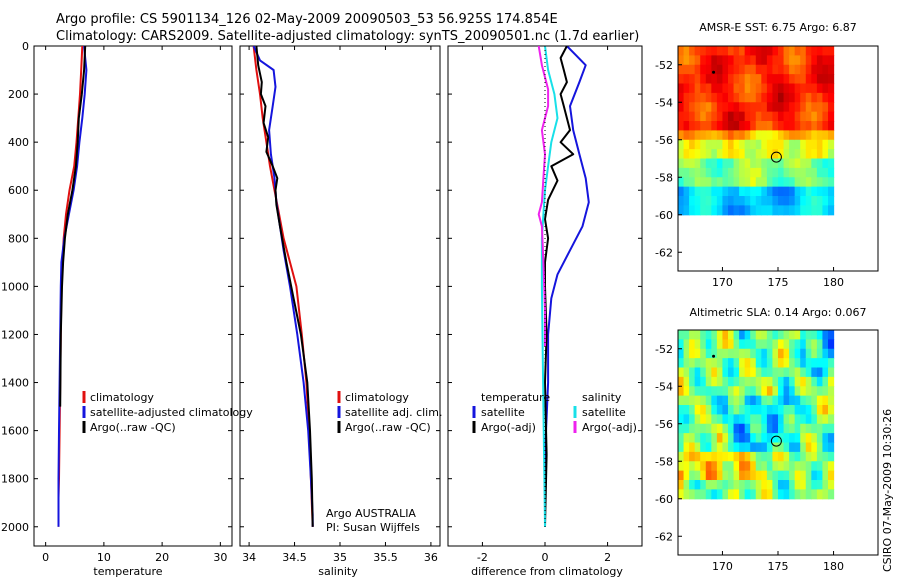 The width and height of the screenshot is (900, 580). What do you see at coordinates (15, 527) in the screenshot?
I see `y-tick-label: 2000` at bounding box center [15, 527].